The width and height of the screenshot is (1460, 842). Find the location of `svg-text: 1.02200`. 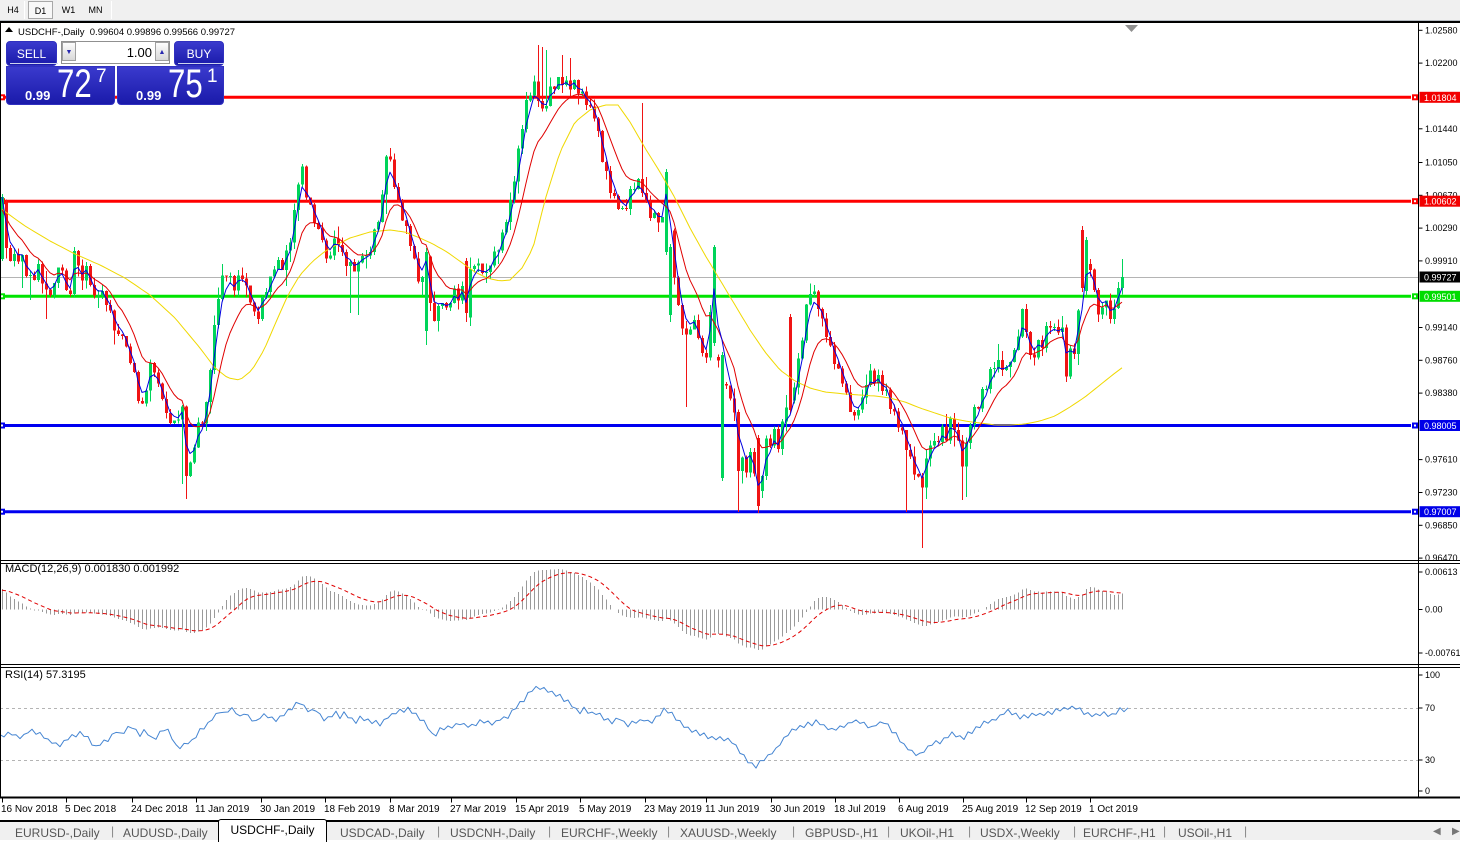

svg-text: 1.02200 is located at coordinates (1441, 63).